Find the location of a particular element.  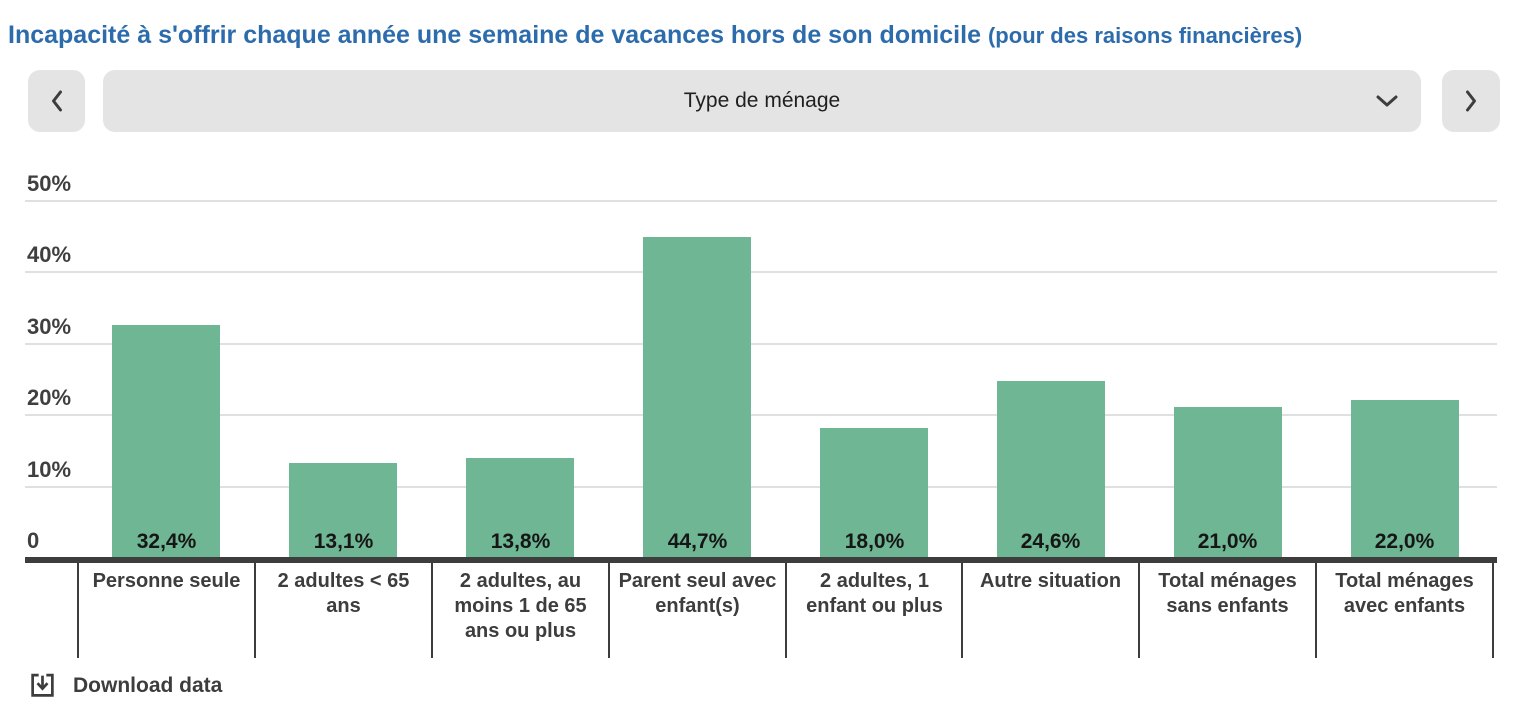

chevron-right-icon is located at coordinates (1471, 101).